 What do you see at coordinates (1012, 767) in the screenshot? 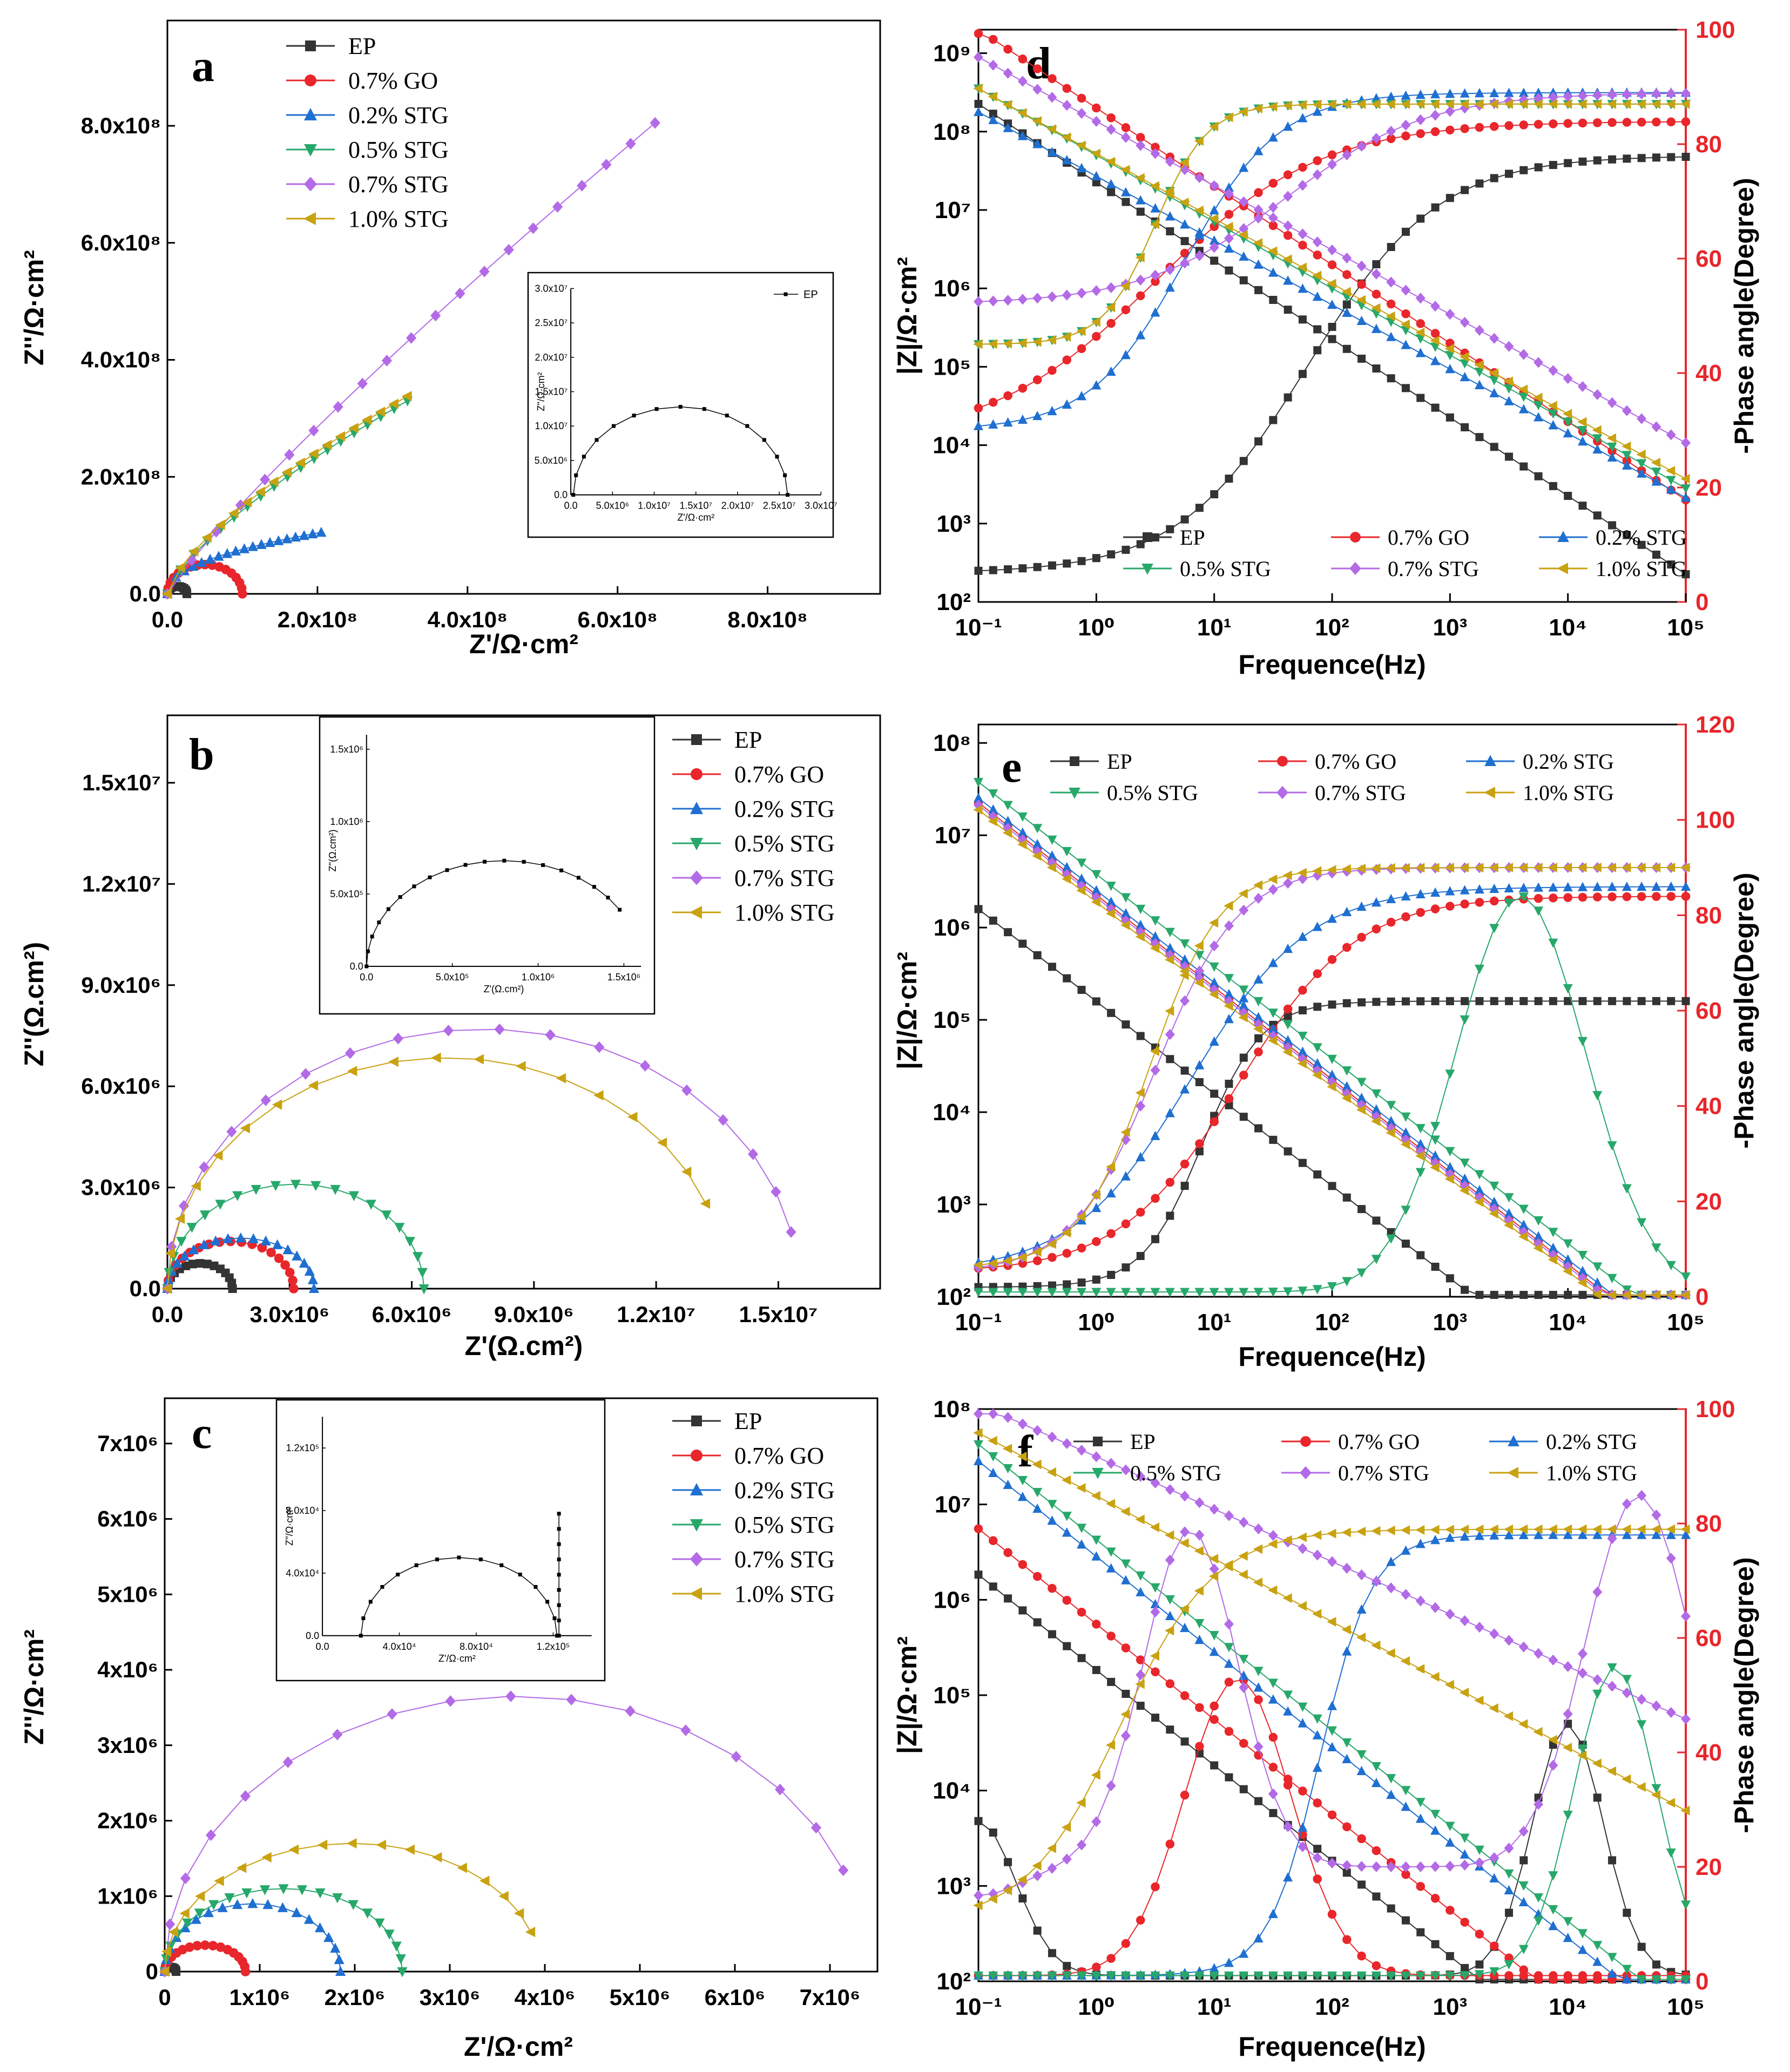
I see `panel-label: e` at bounding box center [1012, 767].